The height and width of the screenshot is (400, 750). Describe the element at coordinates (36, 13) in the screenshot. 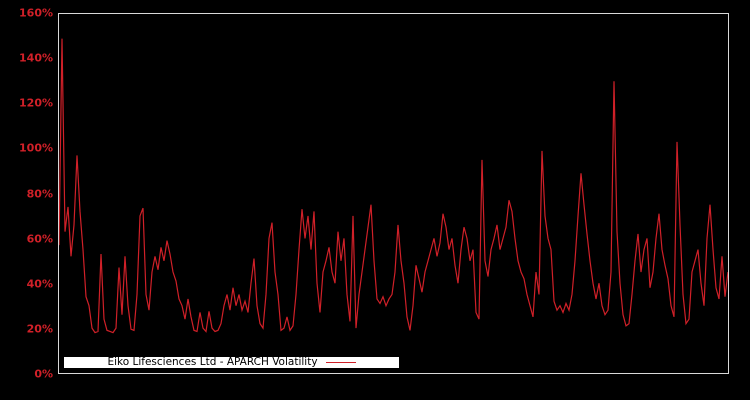

I see `y-tick-label: 160%` at that location.